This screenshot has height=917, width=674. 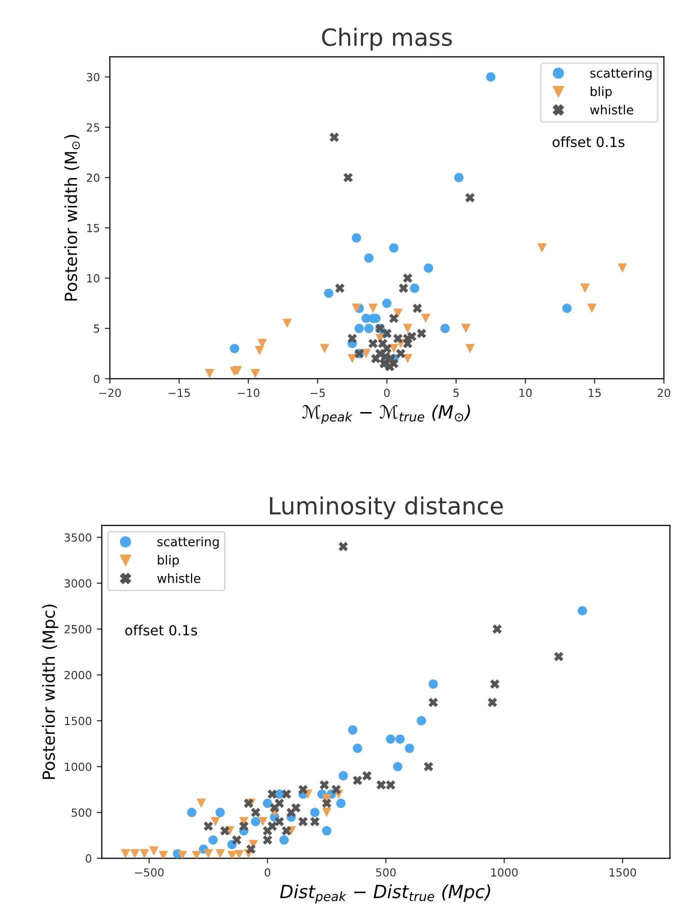 What do you see at coordinates (78, 583) in the screenshot?
I see `y-tick-label: 3000` at bounding box center [78, 583].